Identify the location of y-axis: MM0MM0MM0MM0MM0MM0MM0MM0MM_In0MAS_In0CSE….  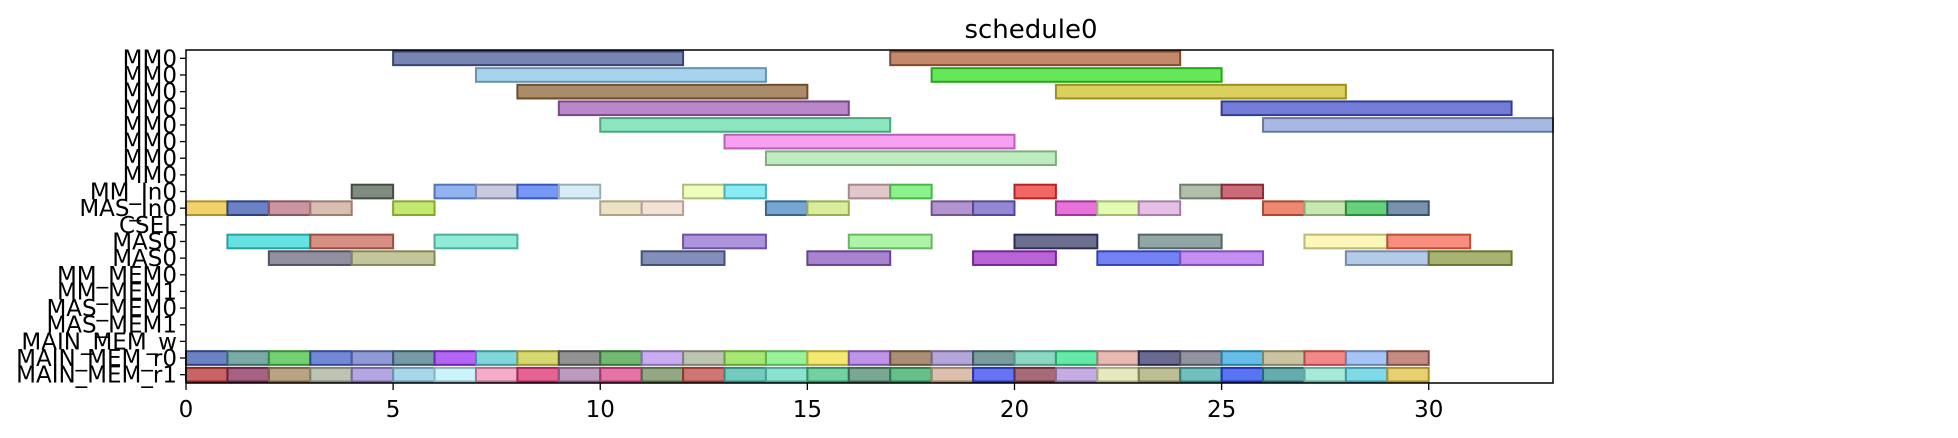
(101, 217).